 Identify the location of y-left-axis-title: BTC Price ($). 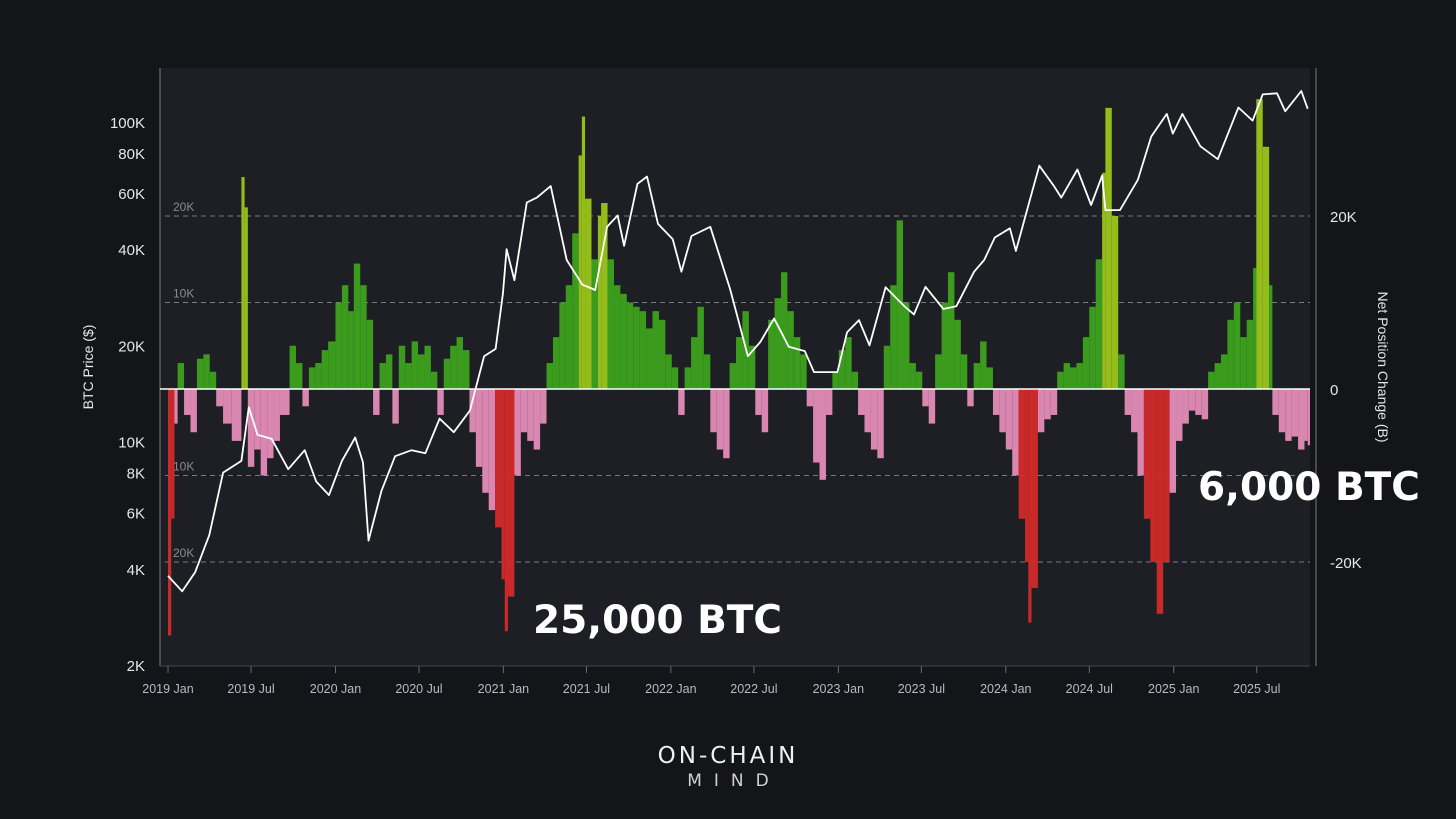
(88, 367).